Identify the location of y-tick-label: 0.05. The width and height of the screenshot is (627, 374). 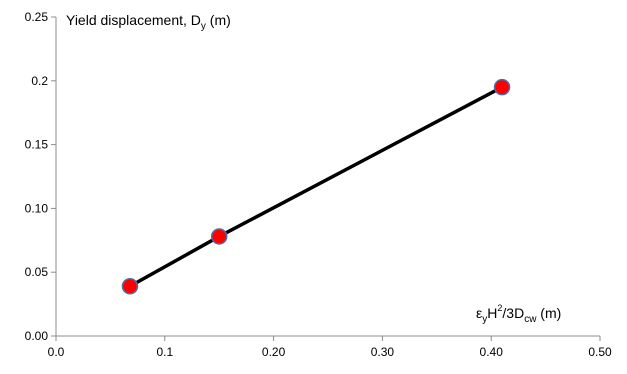
(37, 272).